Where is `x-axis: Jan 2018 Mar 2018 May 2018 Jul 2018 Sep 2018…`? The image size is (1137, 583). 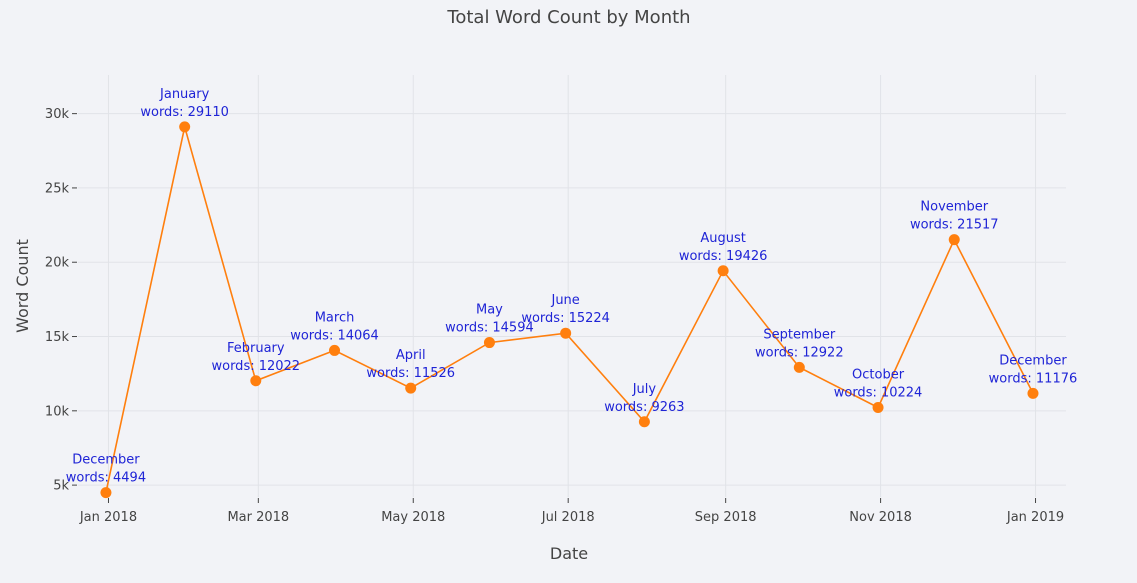
x-axis: Jan 2018 Mar 2018 May 2018 Jul 2018 Sep 2018… is located at coordinates (571, 511).